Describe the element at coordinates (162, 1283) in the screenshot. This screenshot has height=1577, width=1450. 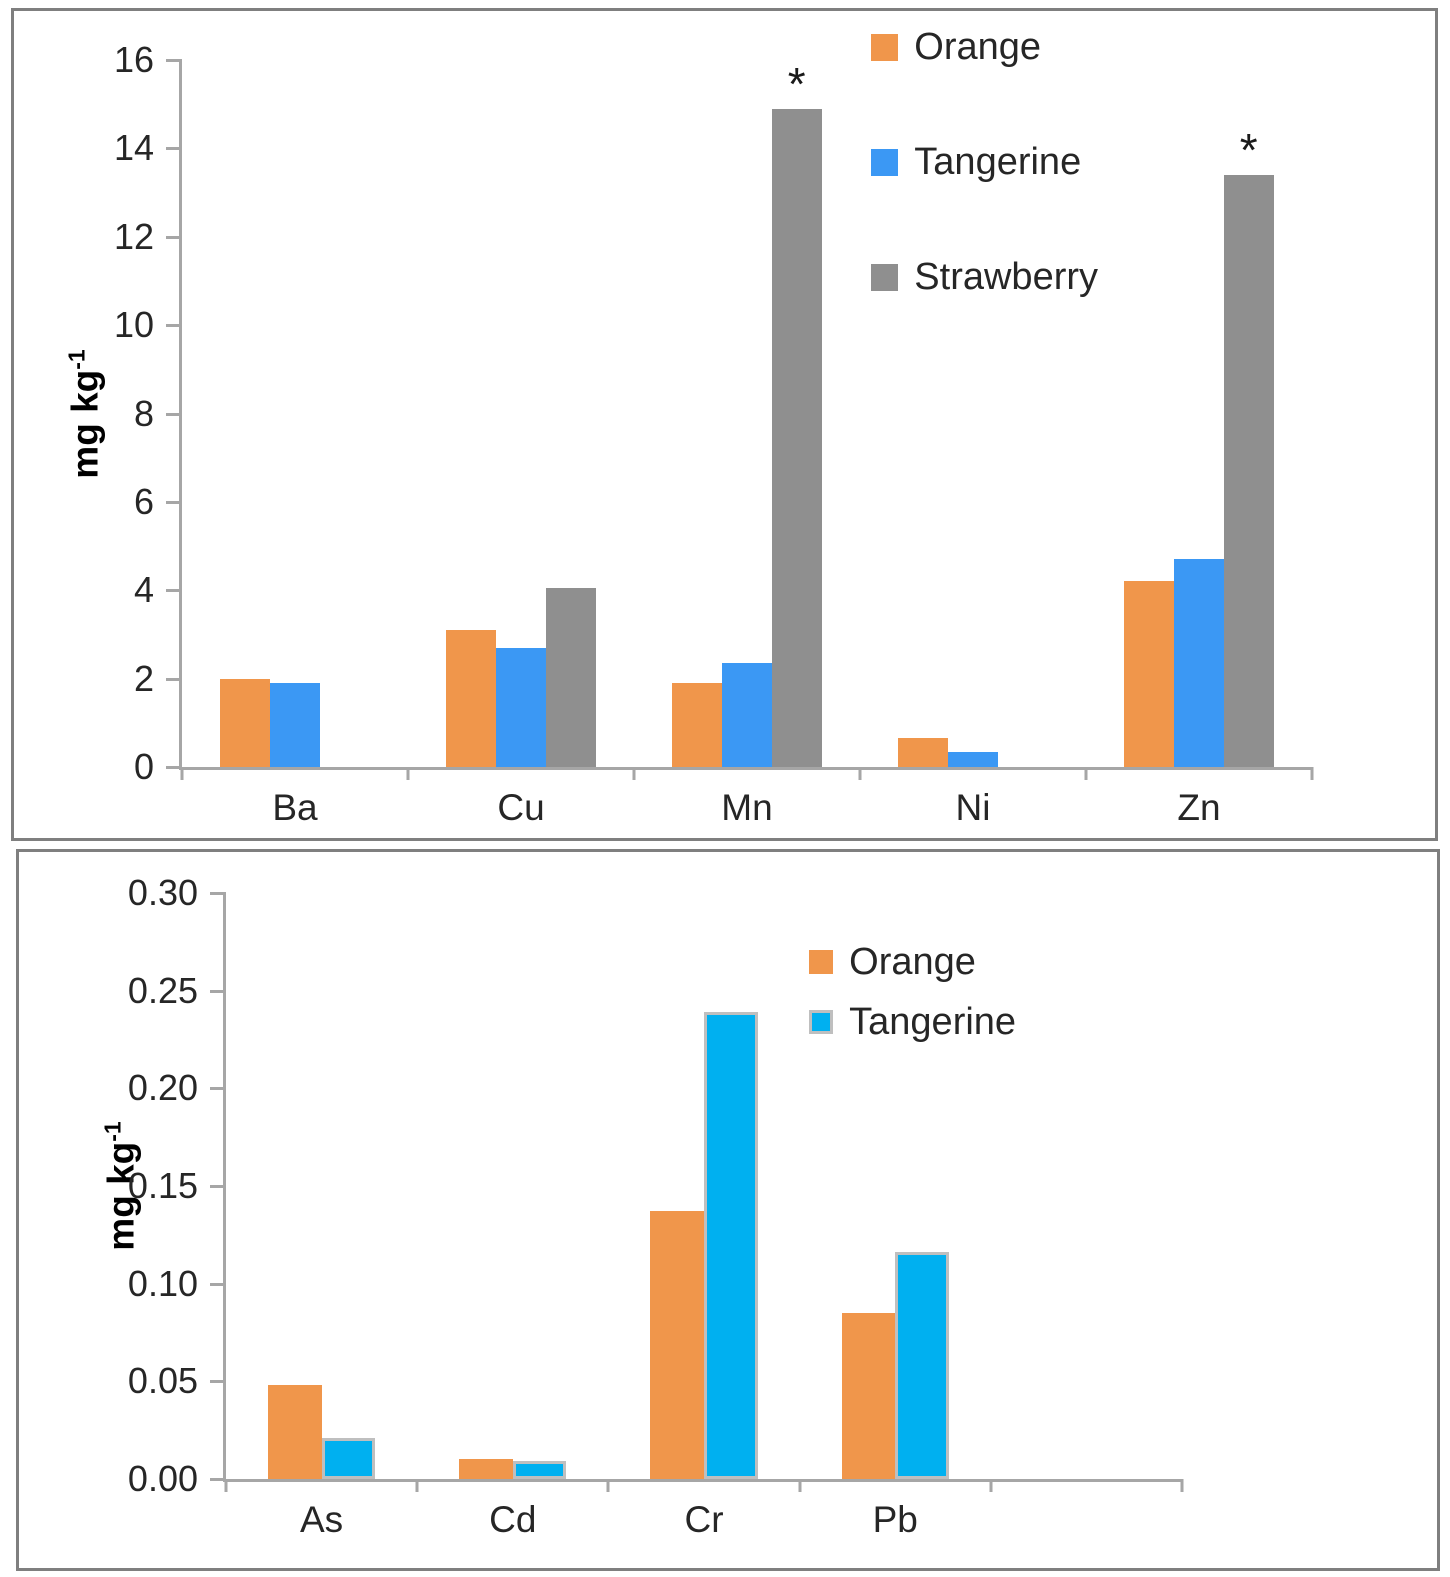
I see `y-tick-label: 0.10` at that location.